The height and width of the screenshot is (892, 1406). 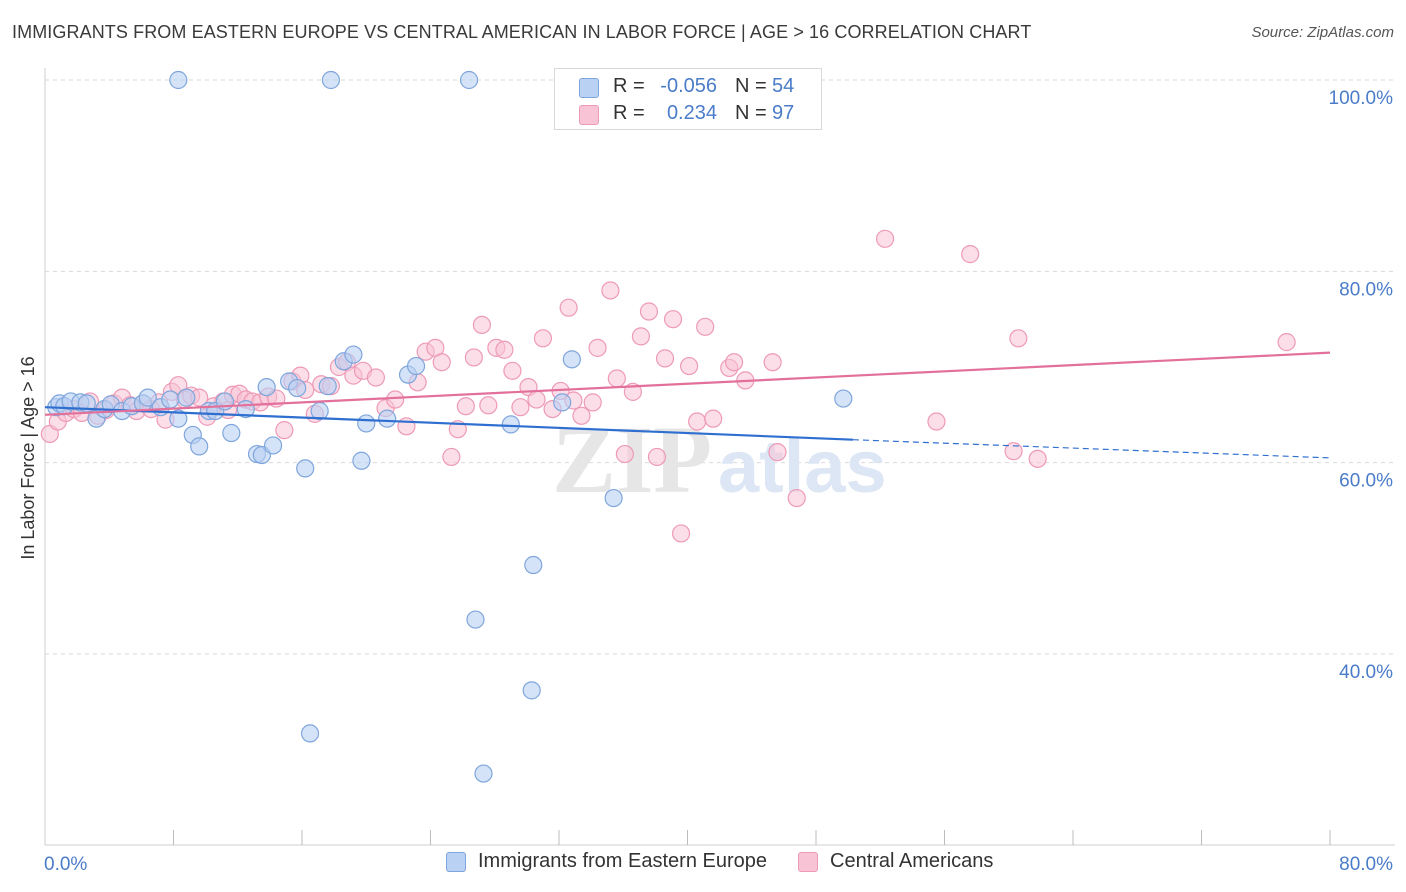 What do you see at coordinates (1091, 449) in the screenshot?
I see `trend-line-eastern-europe-extension` at bounding box center [1091, 449].